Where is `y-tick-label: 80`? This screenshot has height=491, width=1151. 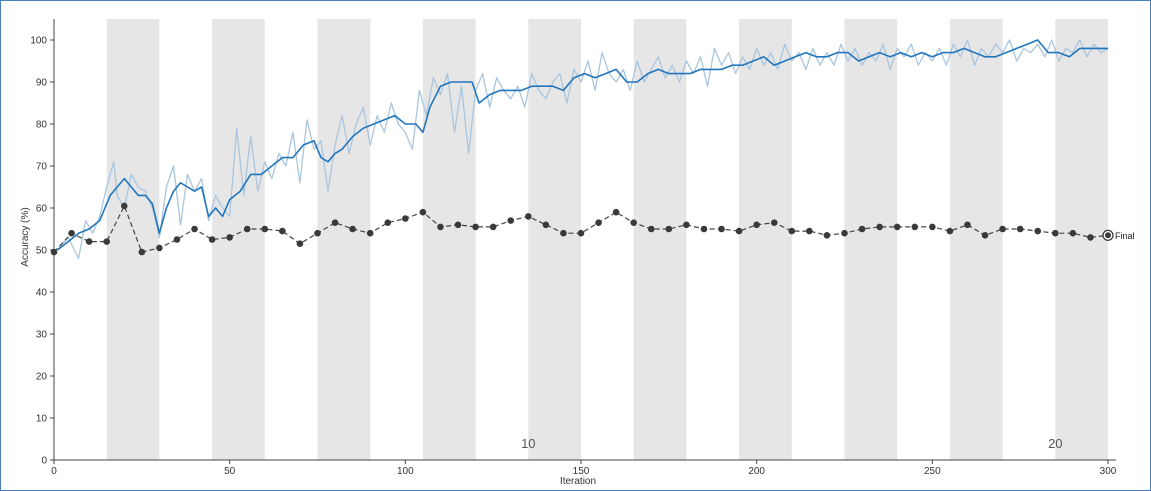 y-tick-label: 80 is located at coordinates (42, 125).